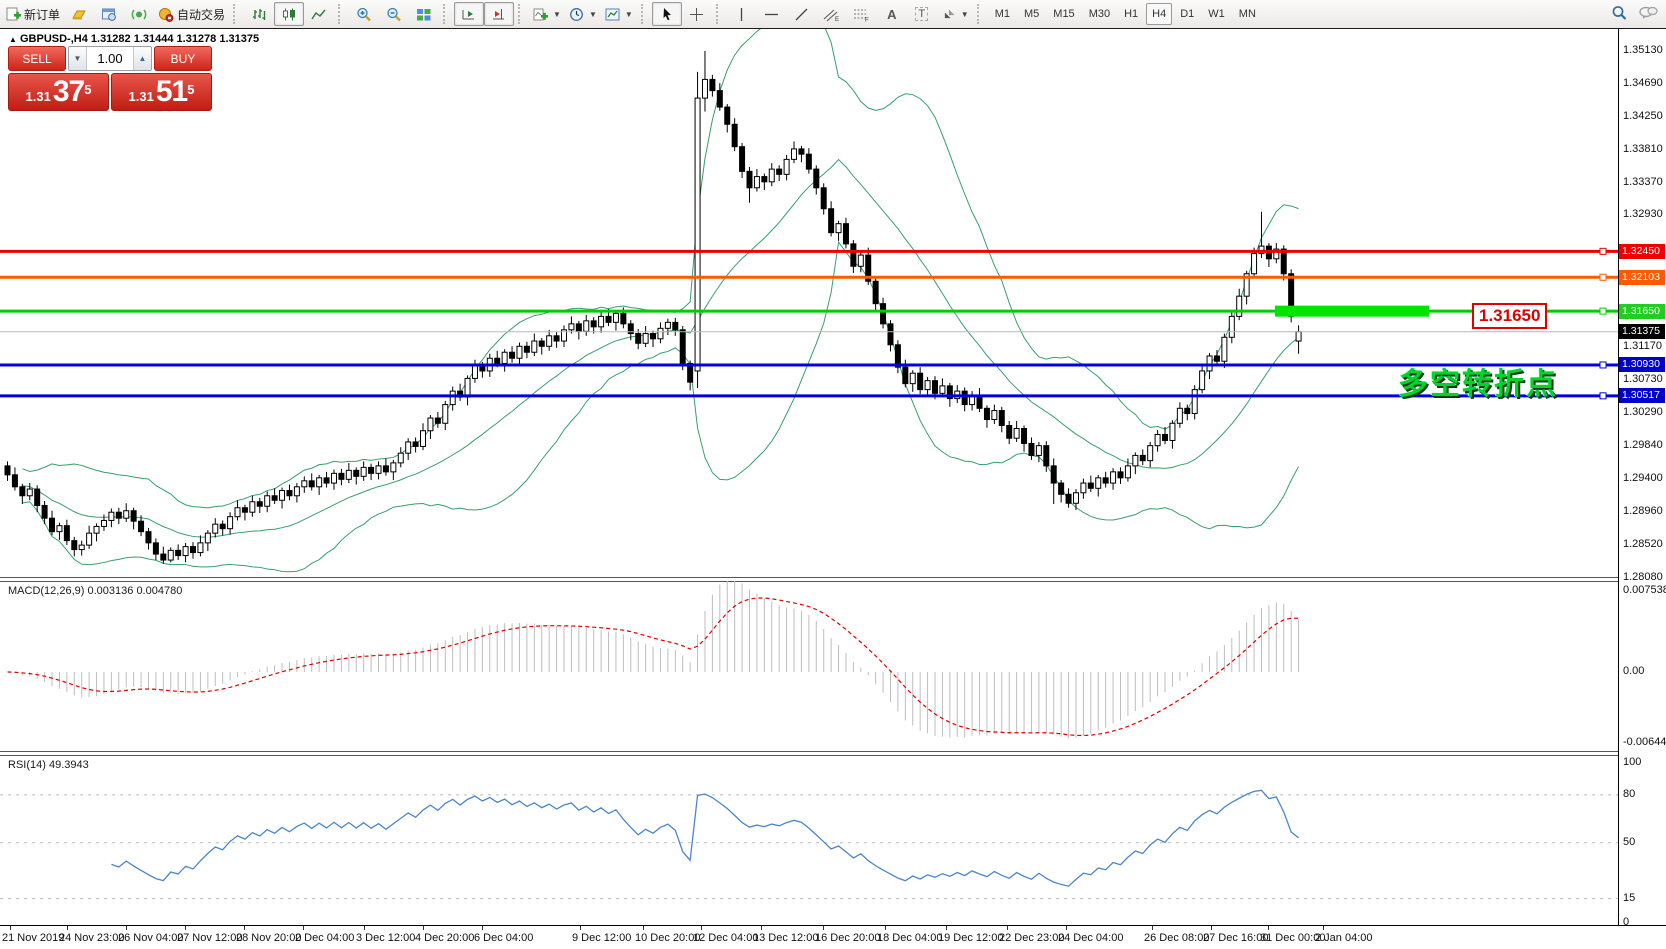 This screenshot has width=1666, height=949. Describe the element at coordinates (469, 14) in the screenshot. I see `auto-scroll-button` at that location.